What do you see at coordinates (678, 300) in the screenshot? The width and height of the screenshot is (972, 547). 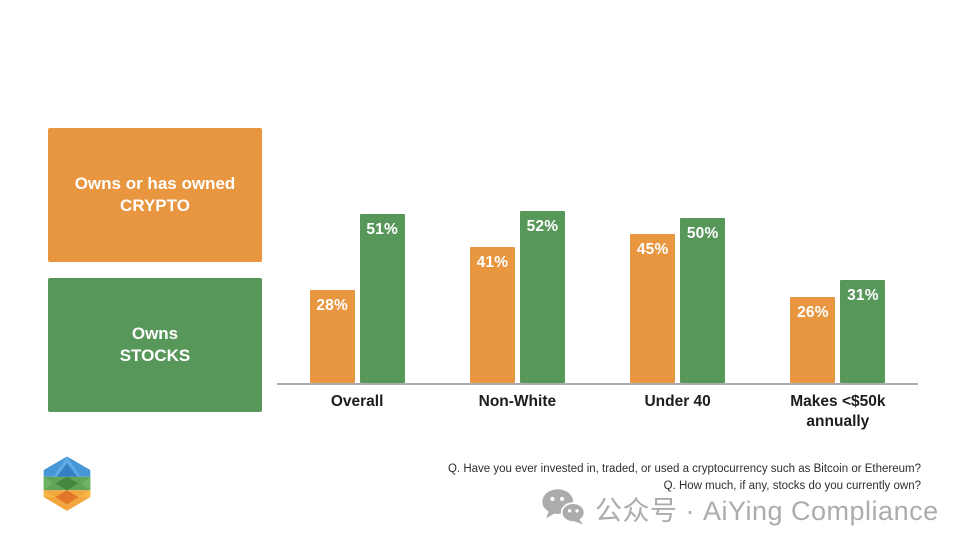 I see `bar-group: 45% 50%` at bounding box center [678, 300].